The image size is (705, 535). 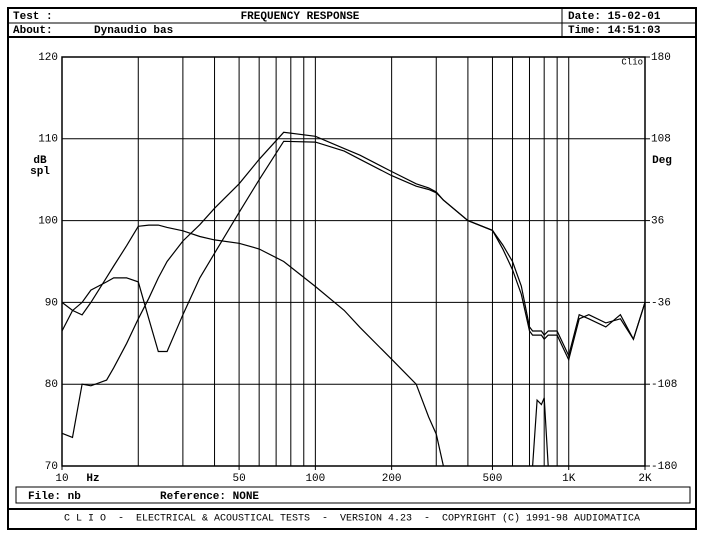 I want to click on x-tick-label: 100, so click(x=315, y=479).